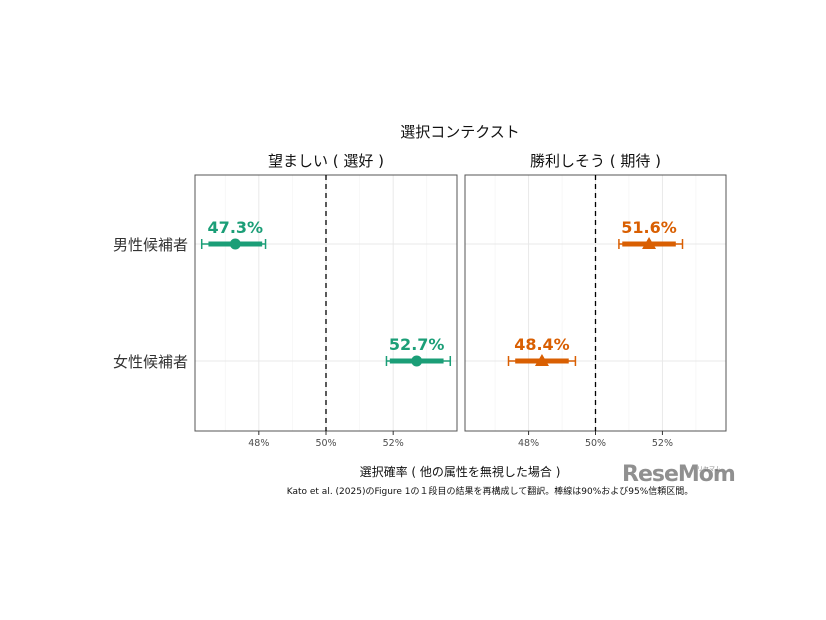  What do you see at coordinates (542, 344) in the screenshot?
I see `value-label: 48.4%` at bounding box center [542, 344].